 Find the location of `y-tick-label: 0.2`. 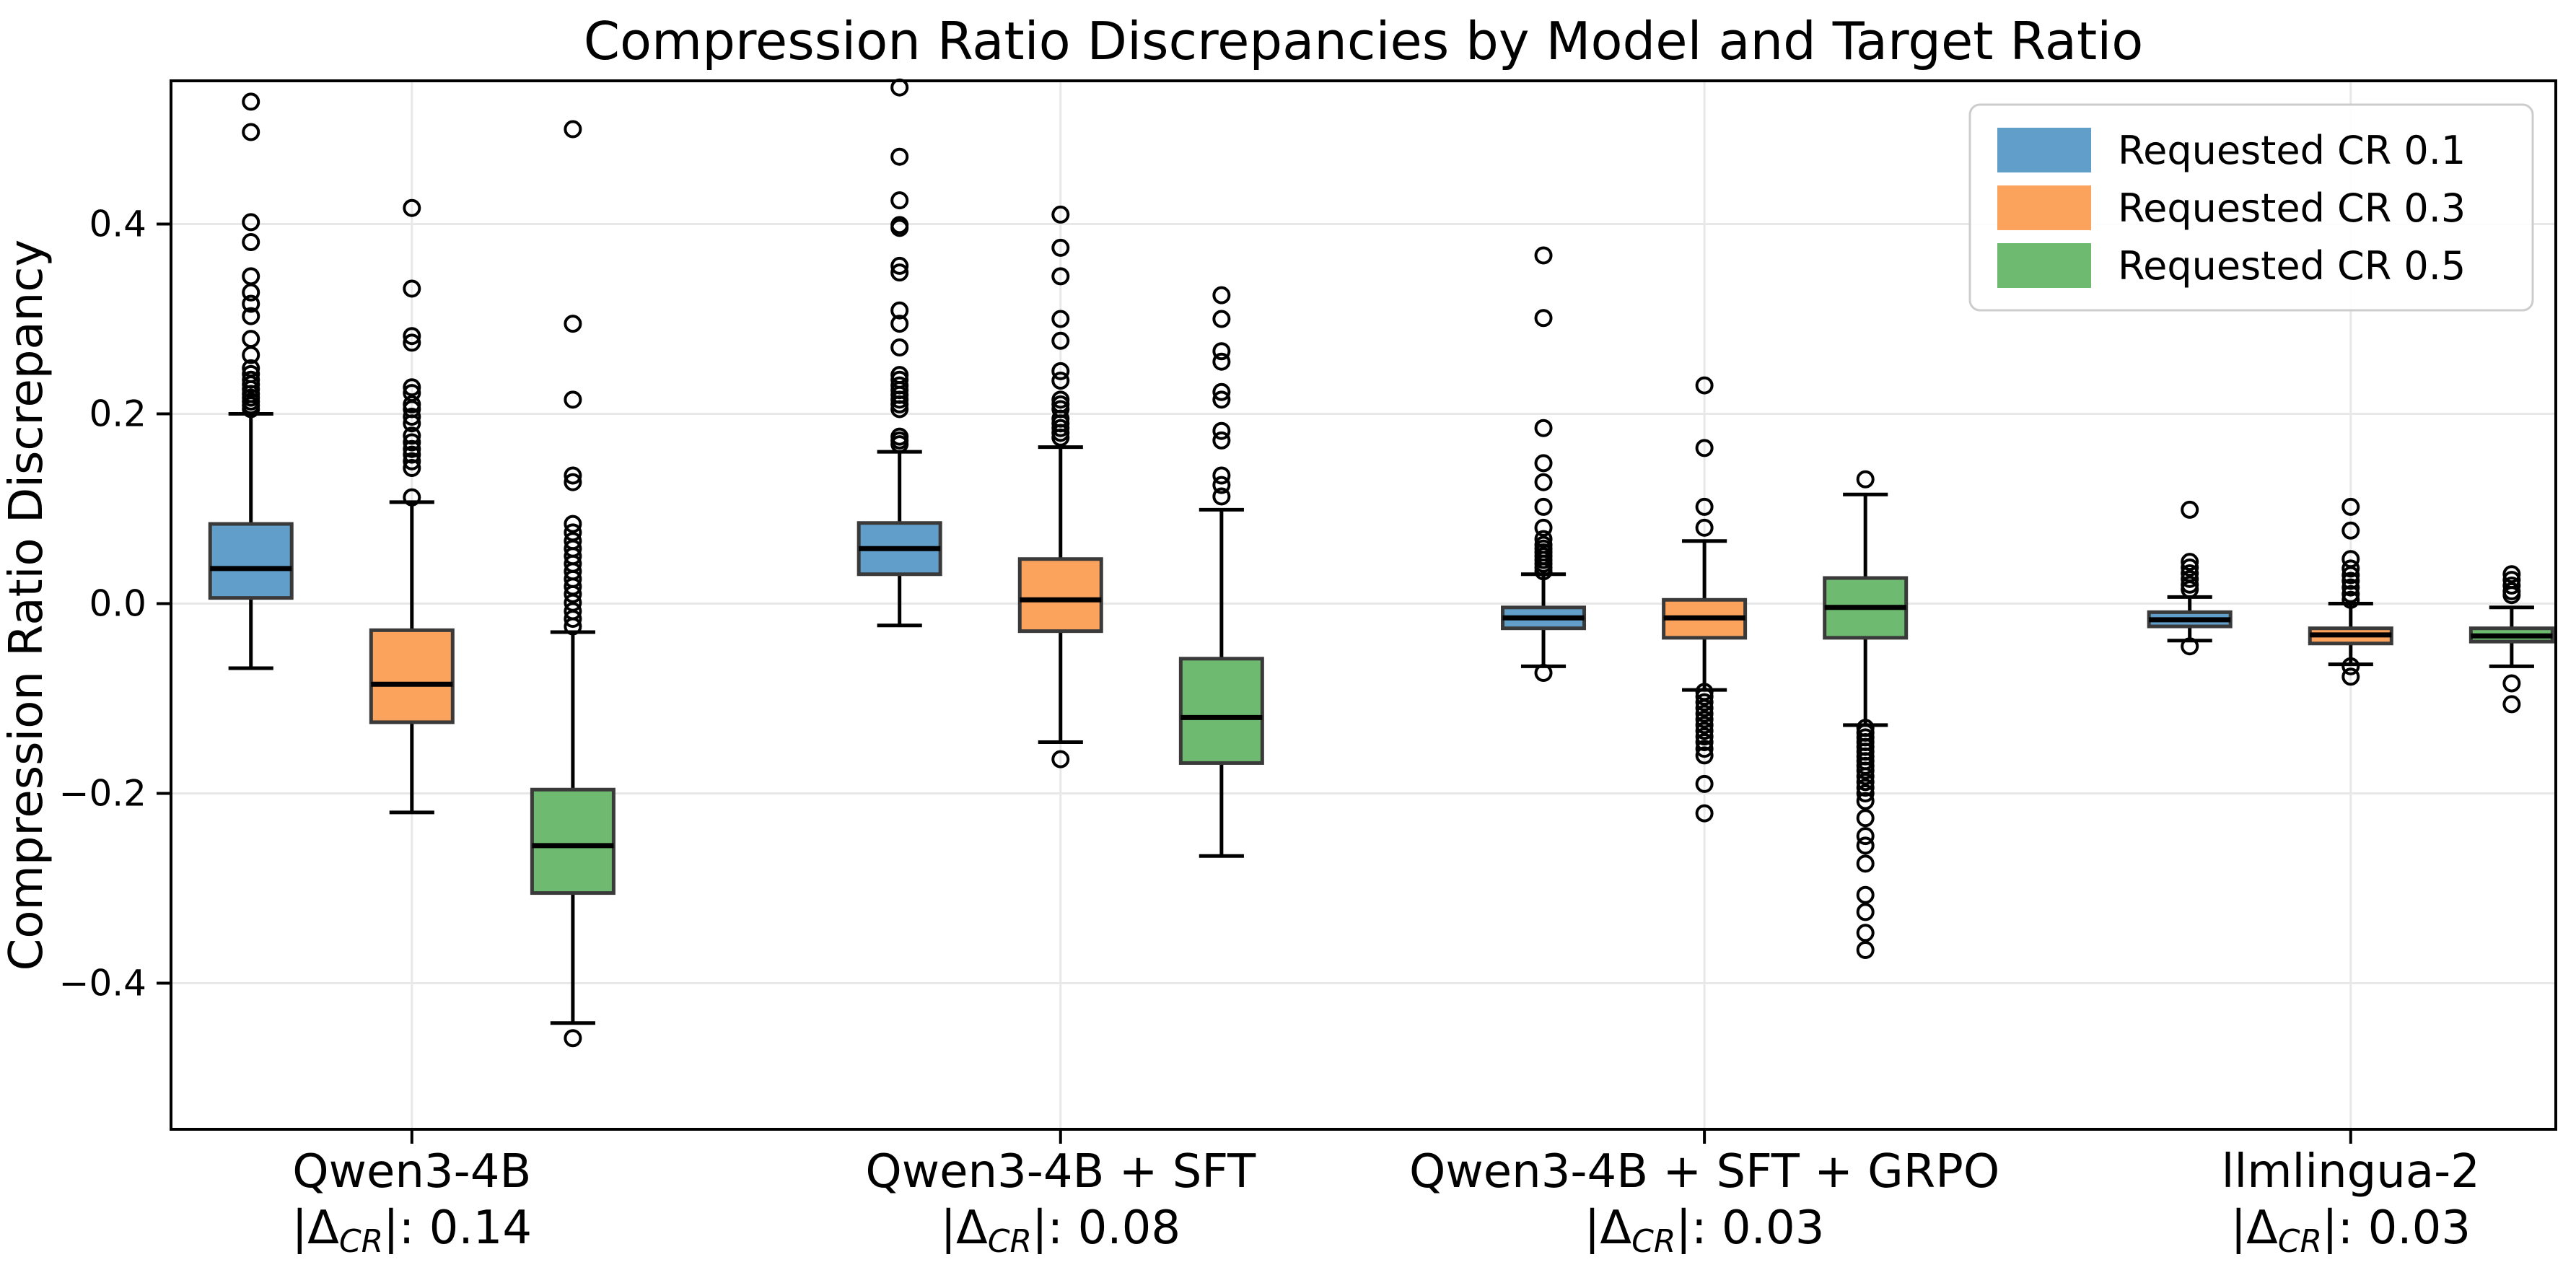

y-tick-label: 0.2 is located at coordinates (118, 414).